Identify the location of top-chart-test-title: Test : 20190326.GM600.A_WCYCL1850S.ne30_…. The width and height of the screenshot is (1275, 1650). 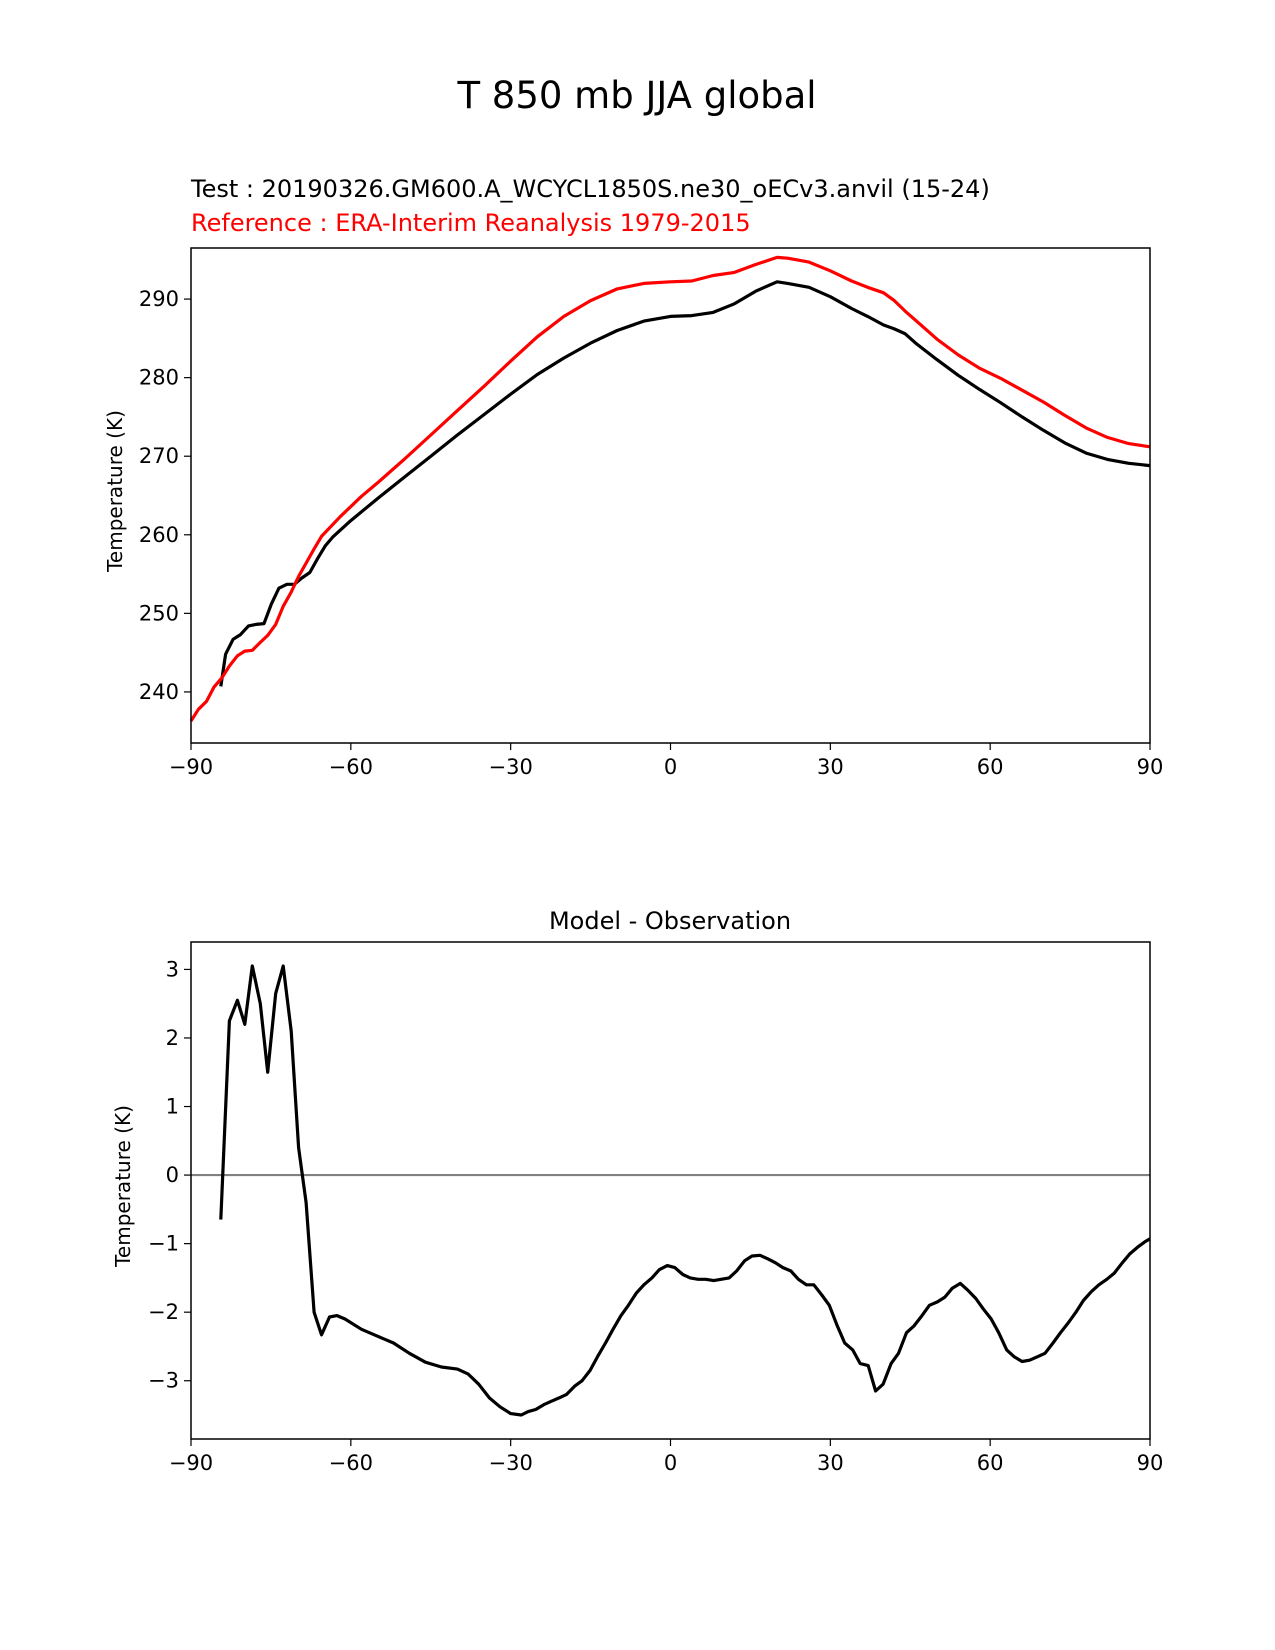
(590, 189).